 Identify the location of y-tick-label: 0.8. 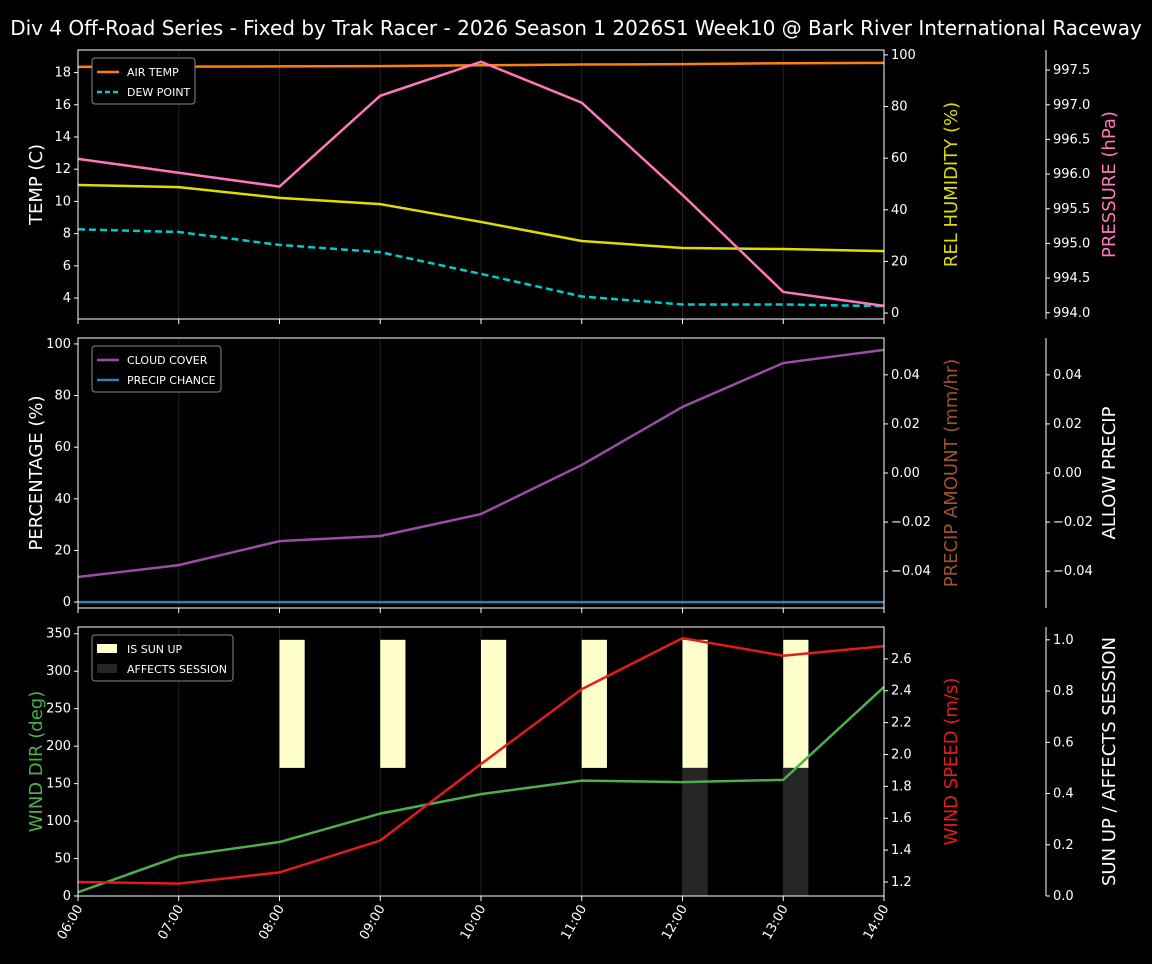
(1063, 691).